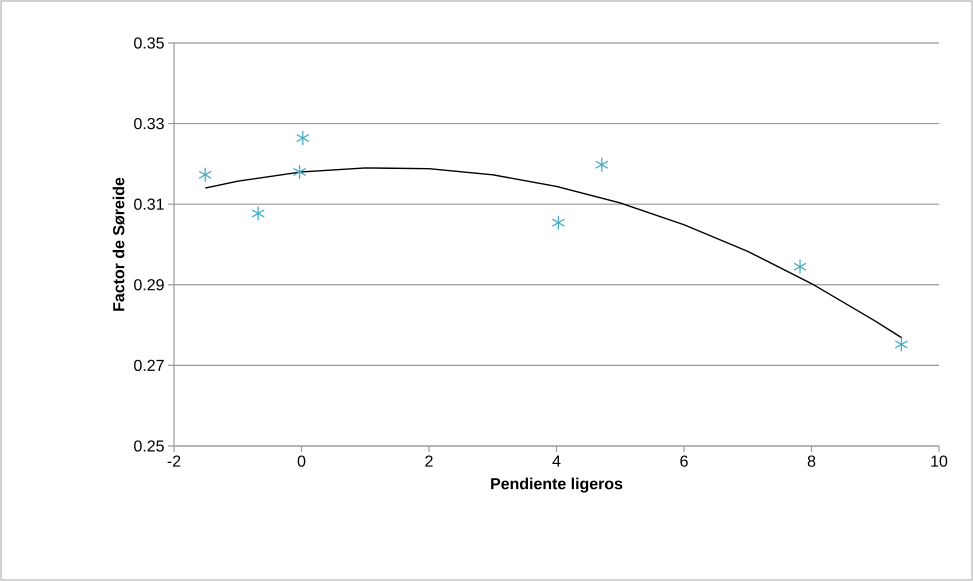  I want to click on x-tick-label: 10, so click(939, 461).